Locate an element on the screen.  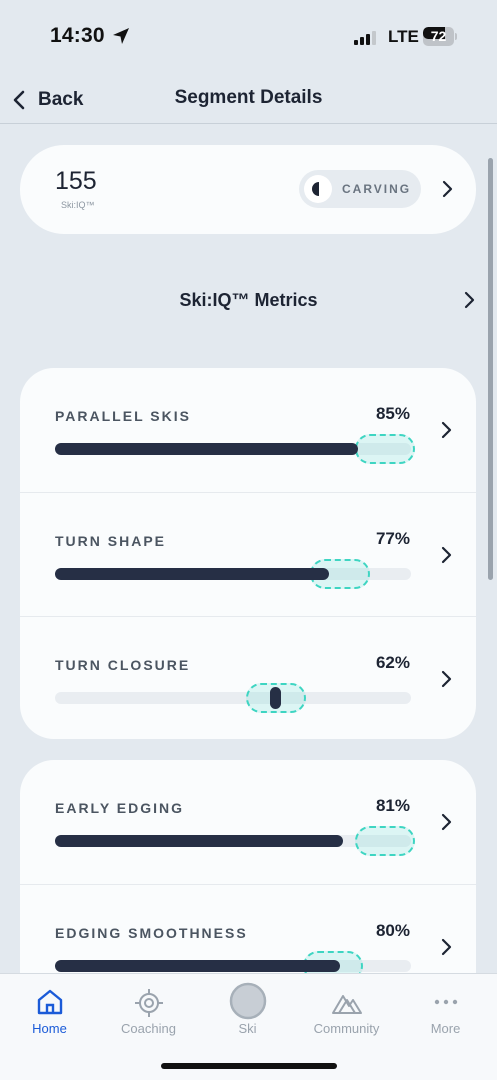
battery-icon: 72 is located at coordinates (440, 36).